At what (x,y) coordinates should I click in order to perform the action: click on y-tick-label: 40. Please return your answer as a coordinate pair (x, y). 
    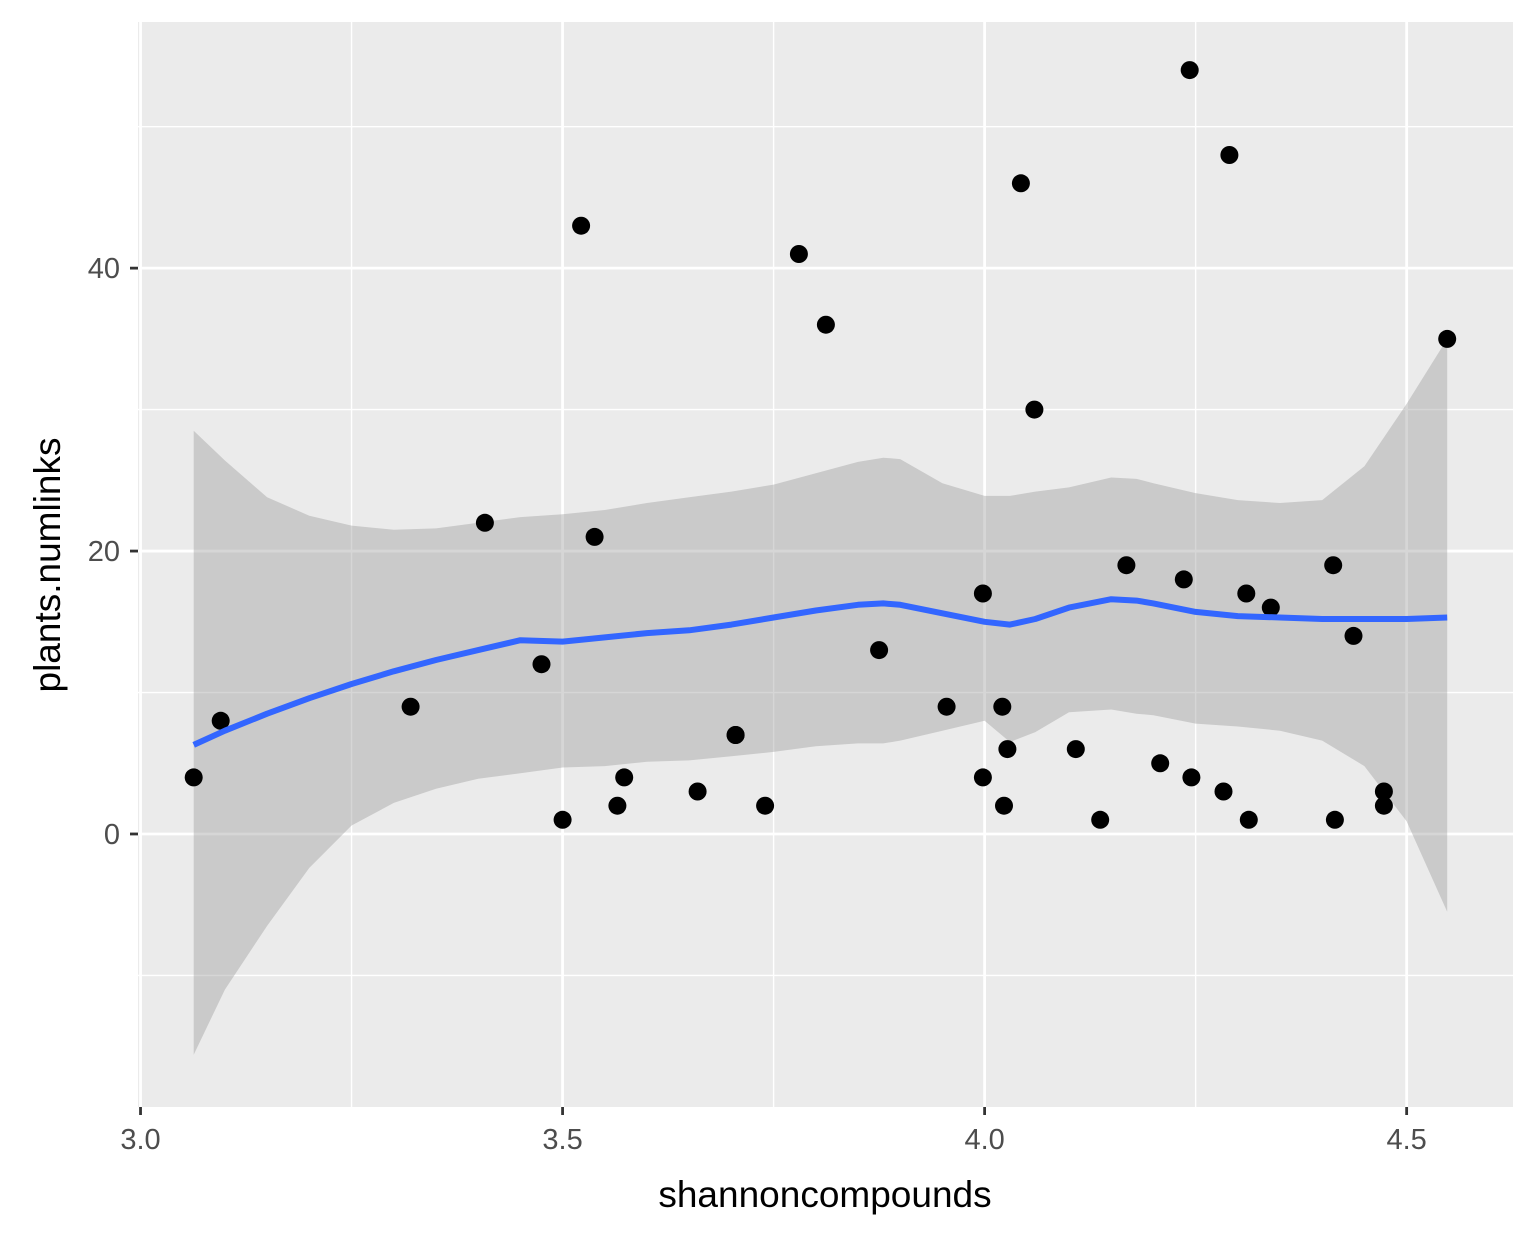
    Looking at the image, I should click on (104, 269).